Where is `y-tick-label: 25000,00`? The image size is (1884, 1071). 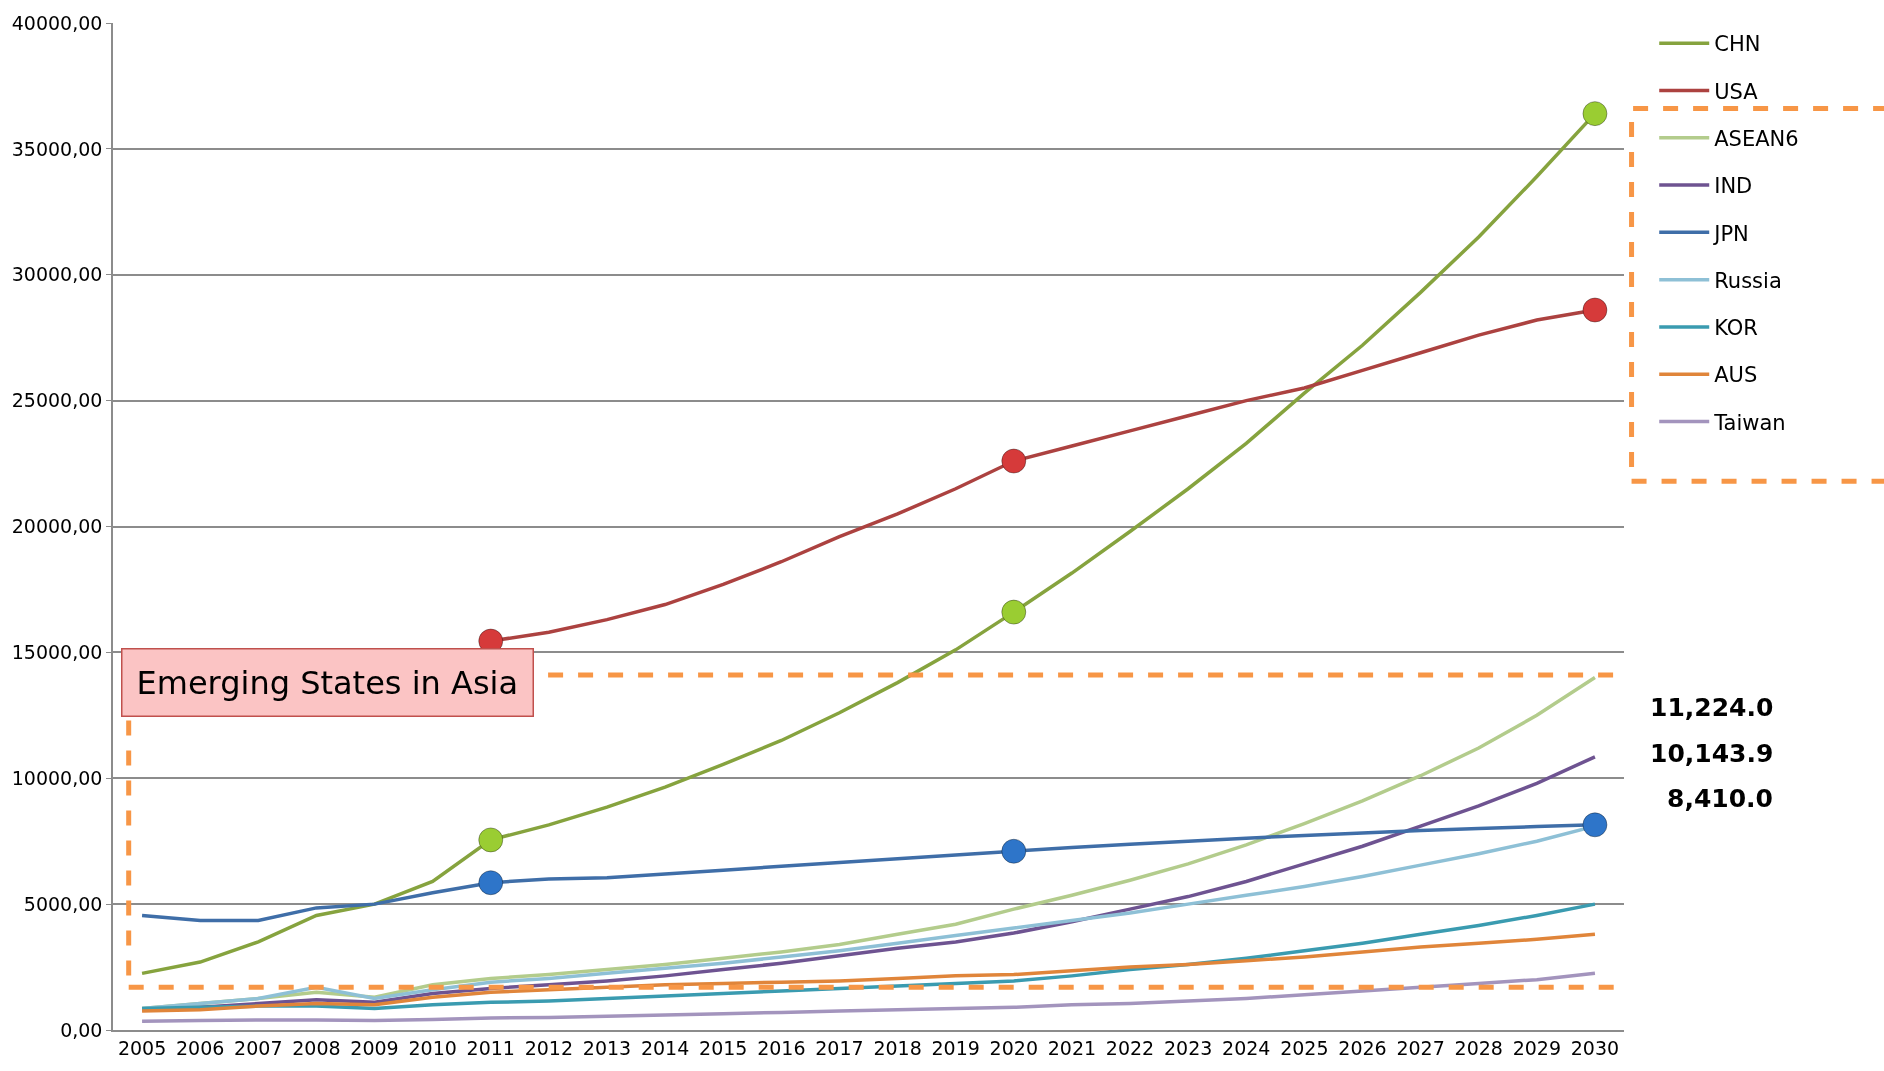
y-tick-label: 25000,00 is located at coordinates (57, 400).